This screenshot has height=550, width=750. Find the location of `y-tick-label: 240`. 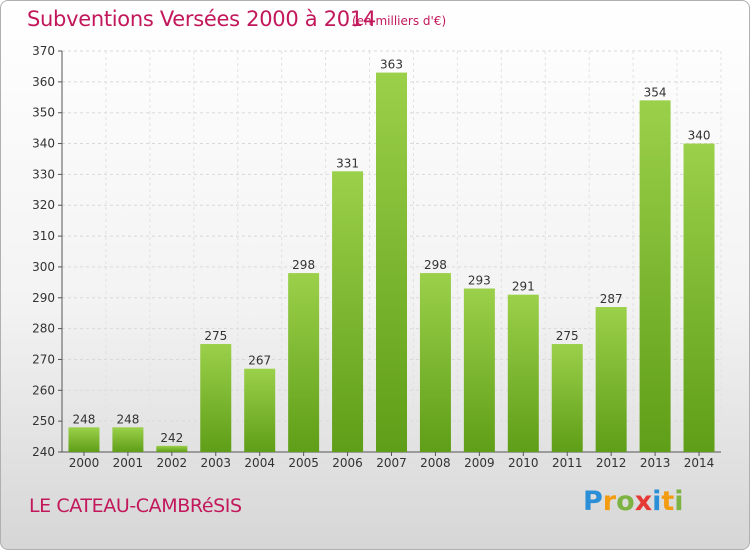

y-tick-label: 240 is located at coordinates (43, 452).